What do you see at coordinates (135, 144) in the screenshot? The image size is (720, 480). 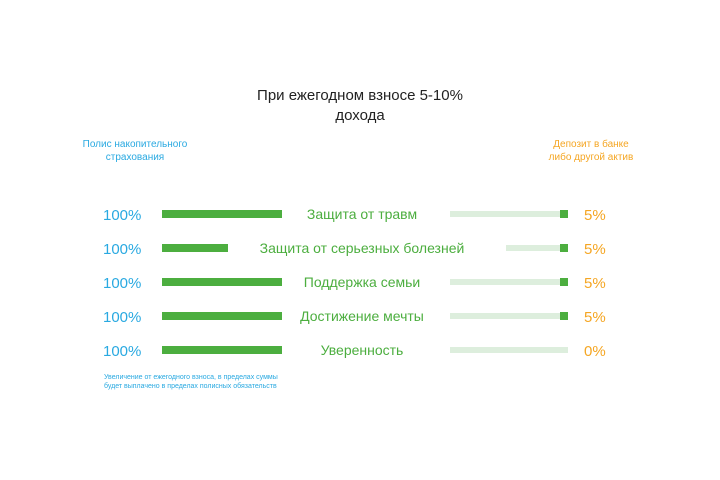 I see `legend-left-line1: Полис накопительного` at bounding box center [135, 144].